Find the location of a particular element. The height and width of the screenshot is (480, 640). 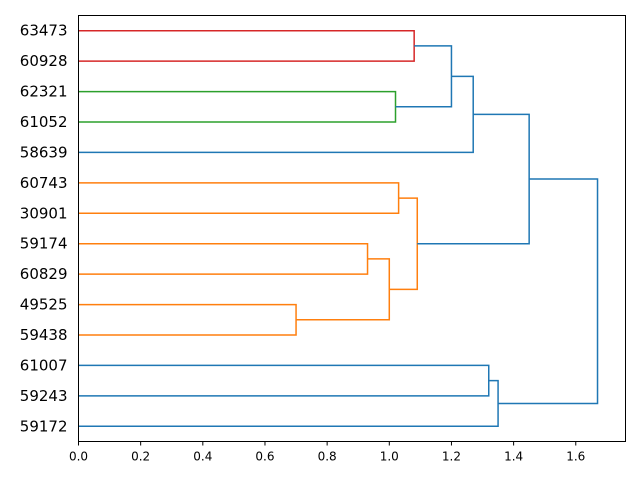

x-tick-label: 0.4 is located at coordinates (202, 457).